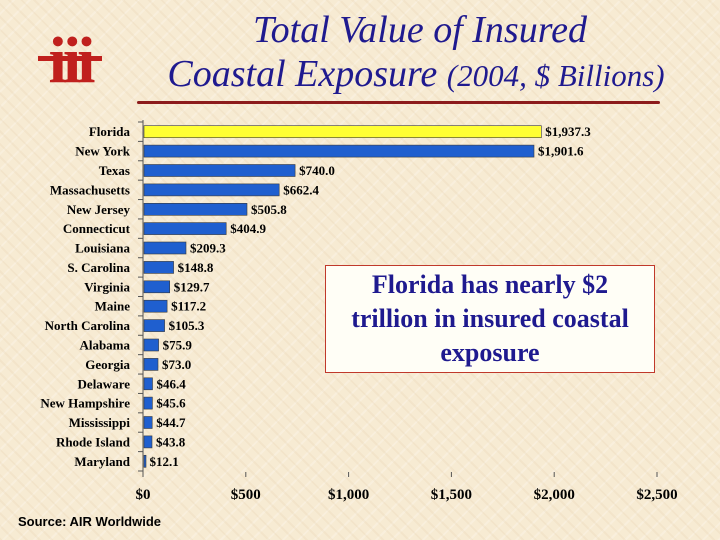 Image resolution: width=720 pixels, height=540 pixels. I want to click on title-line-2: Coastal Exposure (2004, $ Billions), so click(416, 75).